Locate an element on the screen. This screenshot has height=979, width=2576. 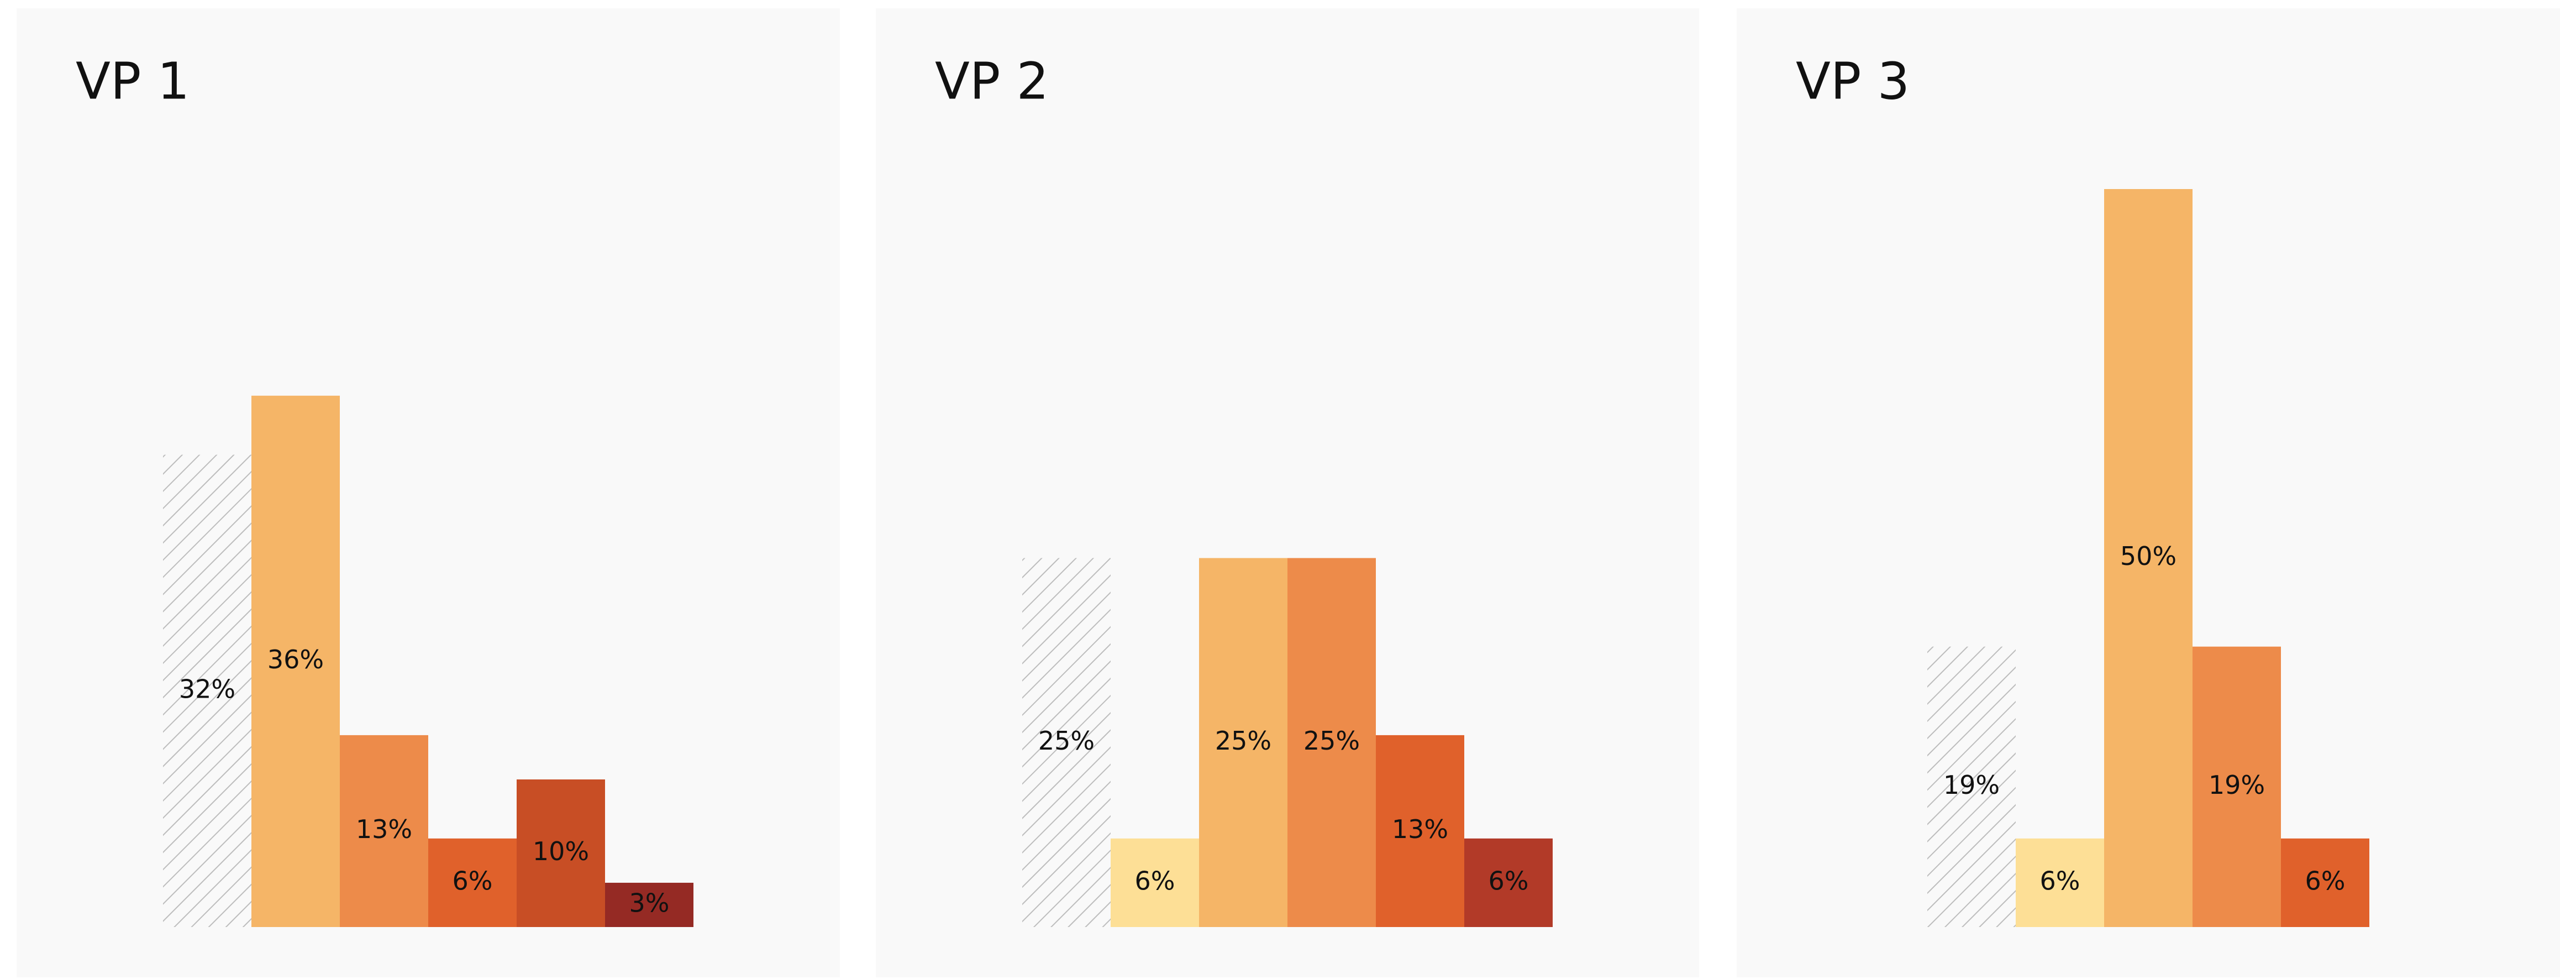
chart-title: VP 3 is located at coordinates (1853, 81).